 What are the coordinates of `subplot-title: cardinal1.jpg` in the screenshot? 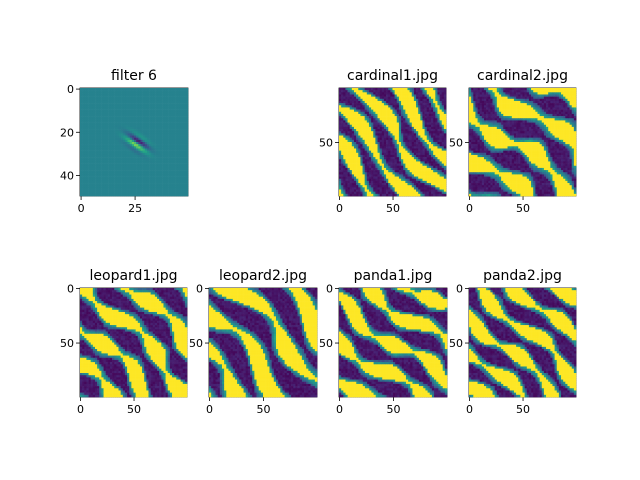 It's located at (392, 76).